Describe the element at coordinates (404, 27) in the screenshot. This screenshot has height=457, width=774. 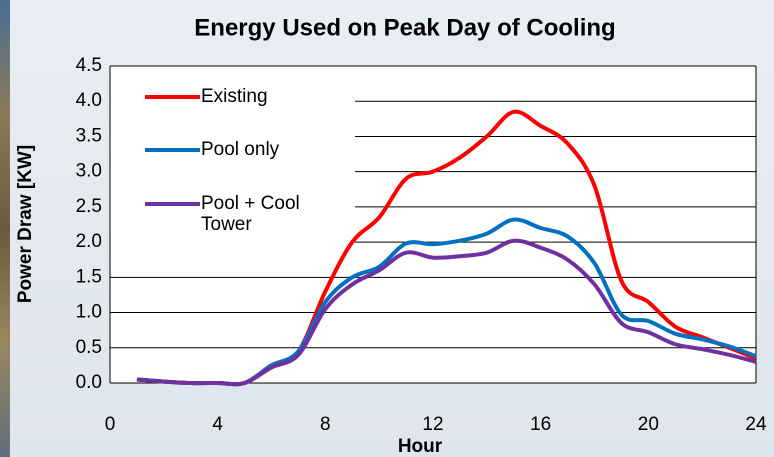
I see `chart-title: Energy Used on Peak Day of Cooling` at that location.